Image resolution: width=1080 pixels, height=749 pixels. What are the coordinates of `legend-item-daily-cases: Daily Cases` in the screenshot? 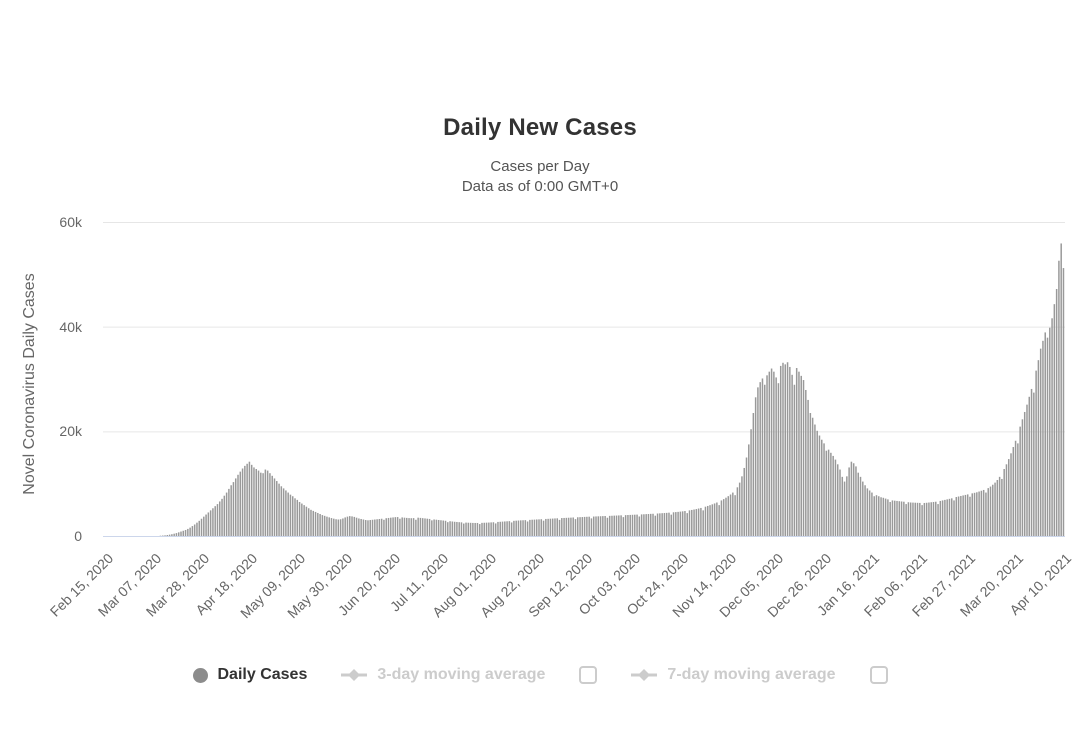 It's located at (250, 675).